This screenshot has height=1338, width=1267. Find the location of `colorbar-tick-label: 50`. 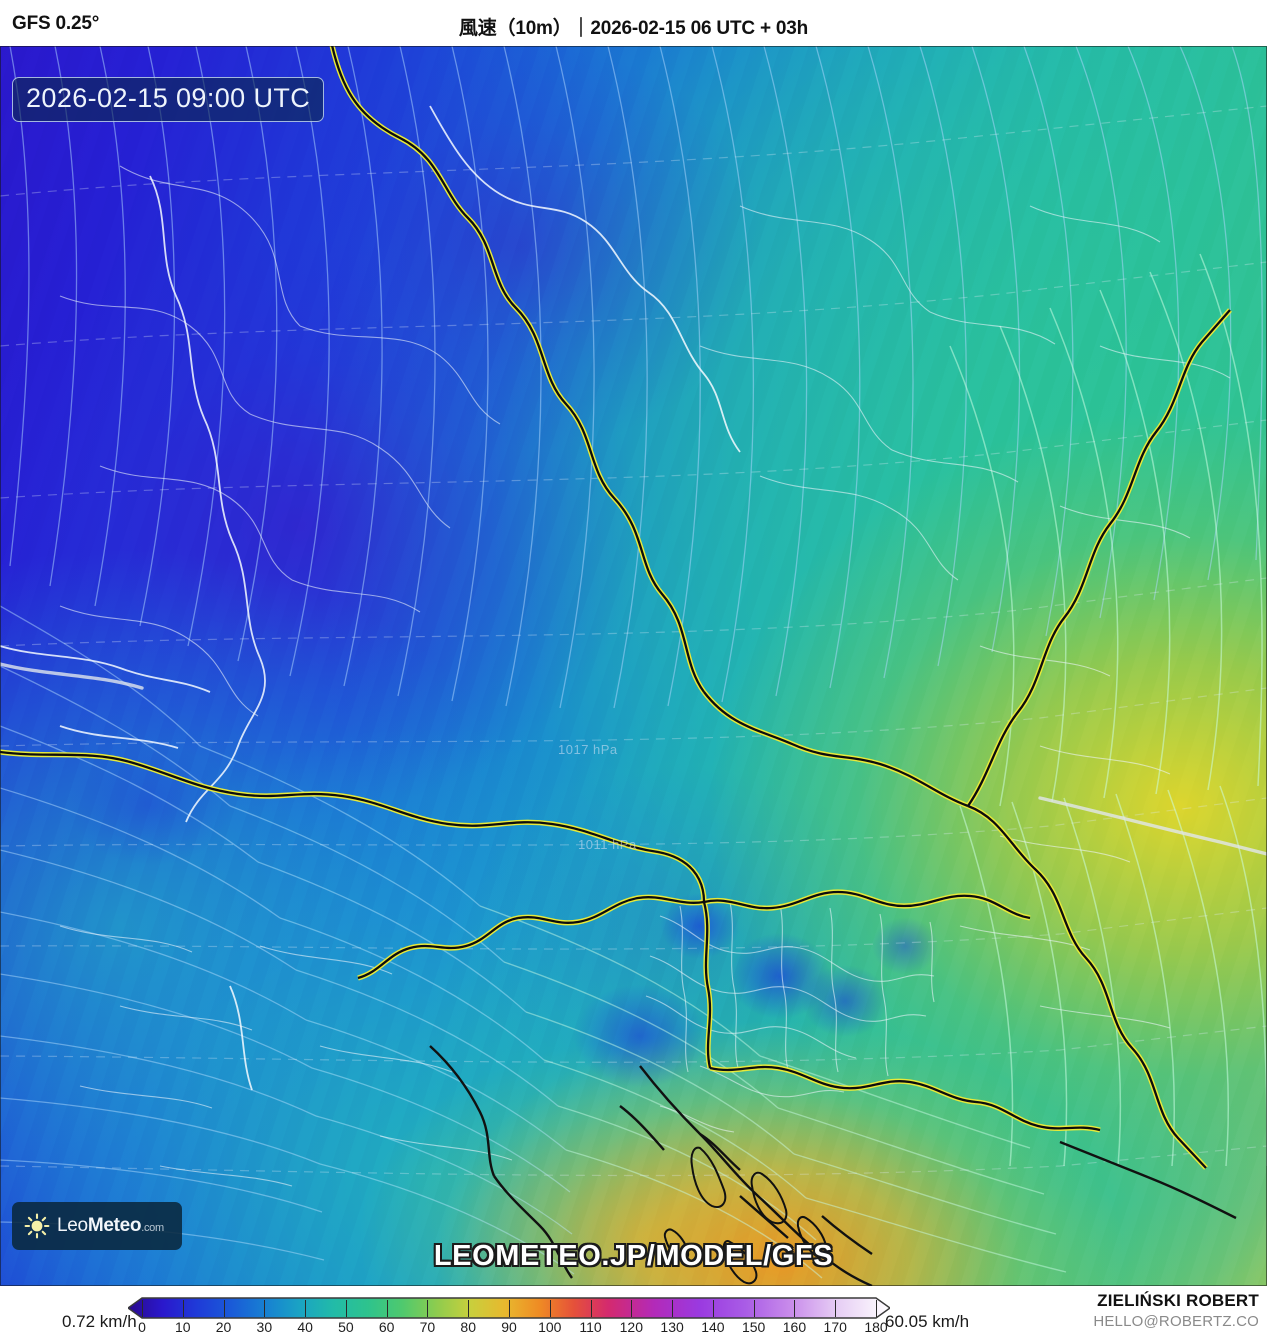

colorbar-tick-label: 50 is located at coordinates (346, 1327).